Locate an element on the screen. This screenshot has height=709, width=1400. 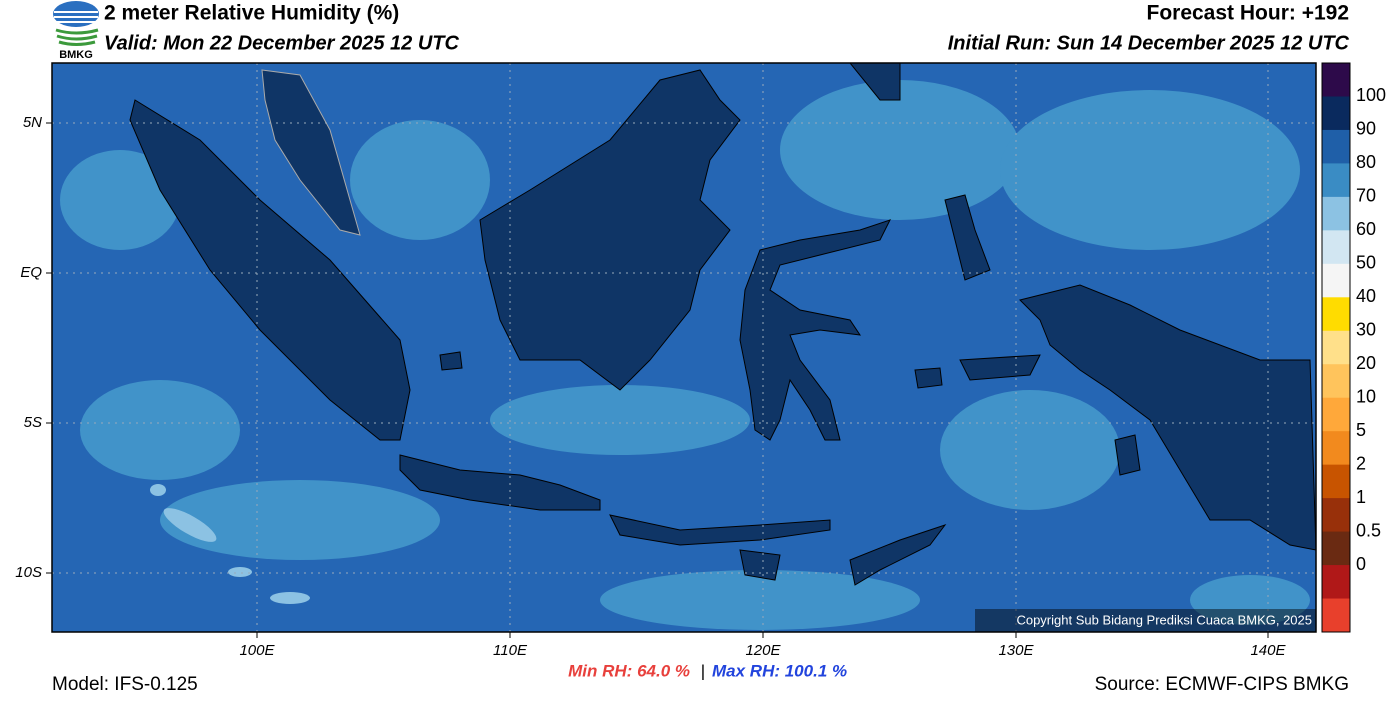
lat-label: 5N is located at coordinates (32, 122).